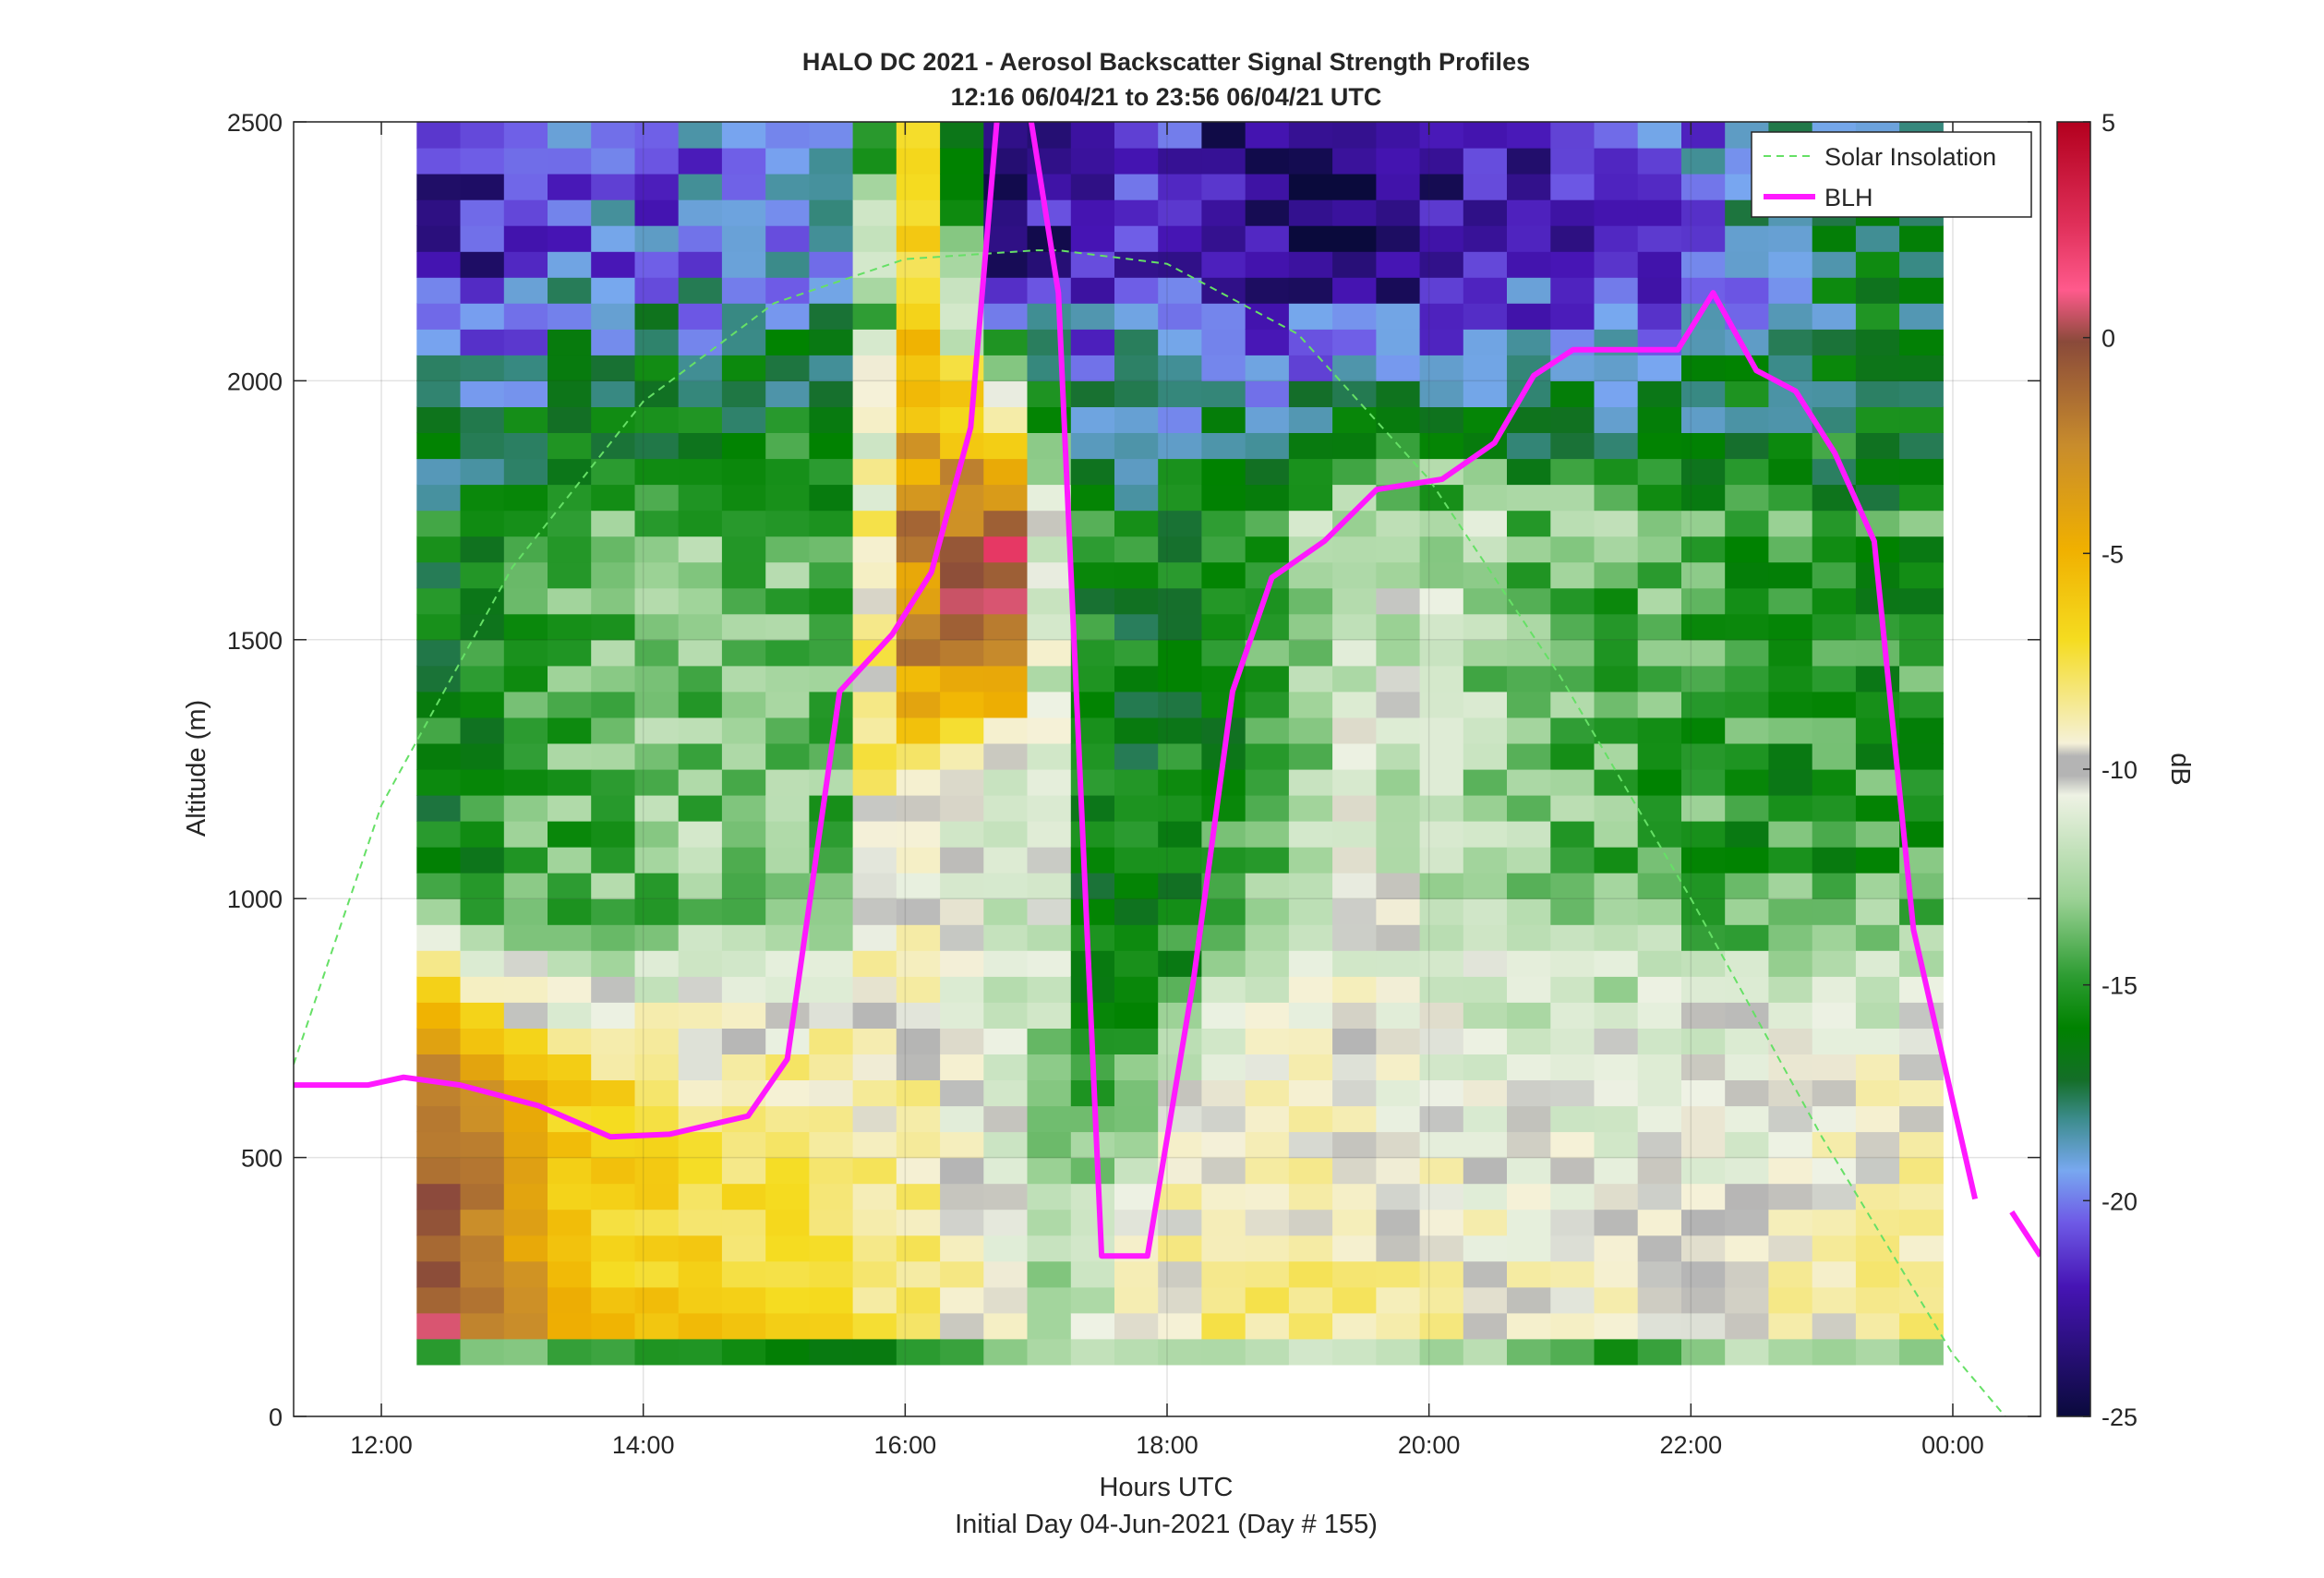 Image resolution: width=2324 pixels, height=1578 pixels. Describe the element at coordinates (196, 768) in the screenshot. I see `y-axis-label: Altitude (m)` at that location.